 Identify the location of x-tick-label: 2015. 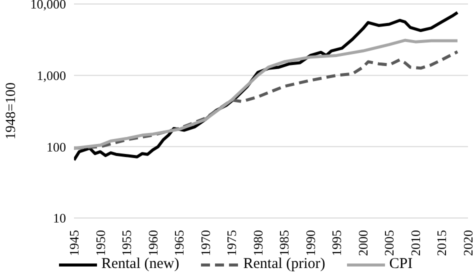
(442, 243).